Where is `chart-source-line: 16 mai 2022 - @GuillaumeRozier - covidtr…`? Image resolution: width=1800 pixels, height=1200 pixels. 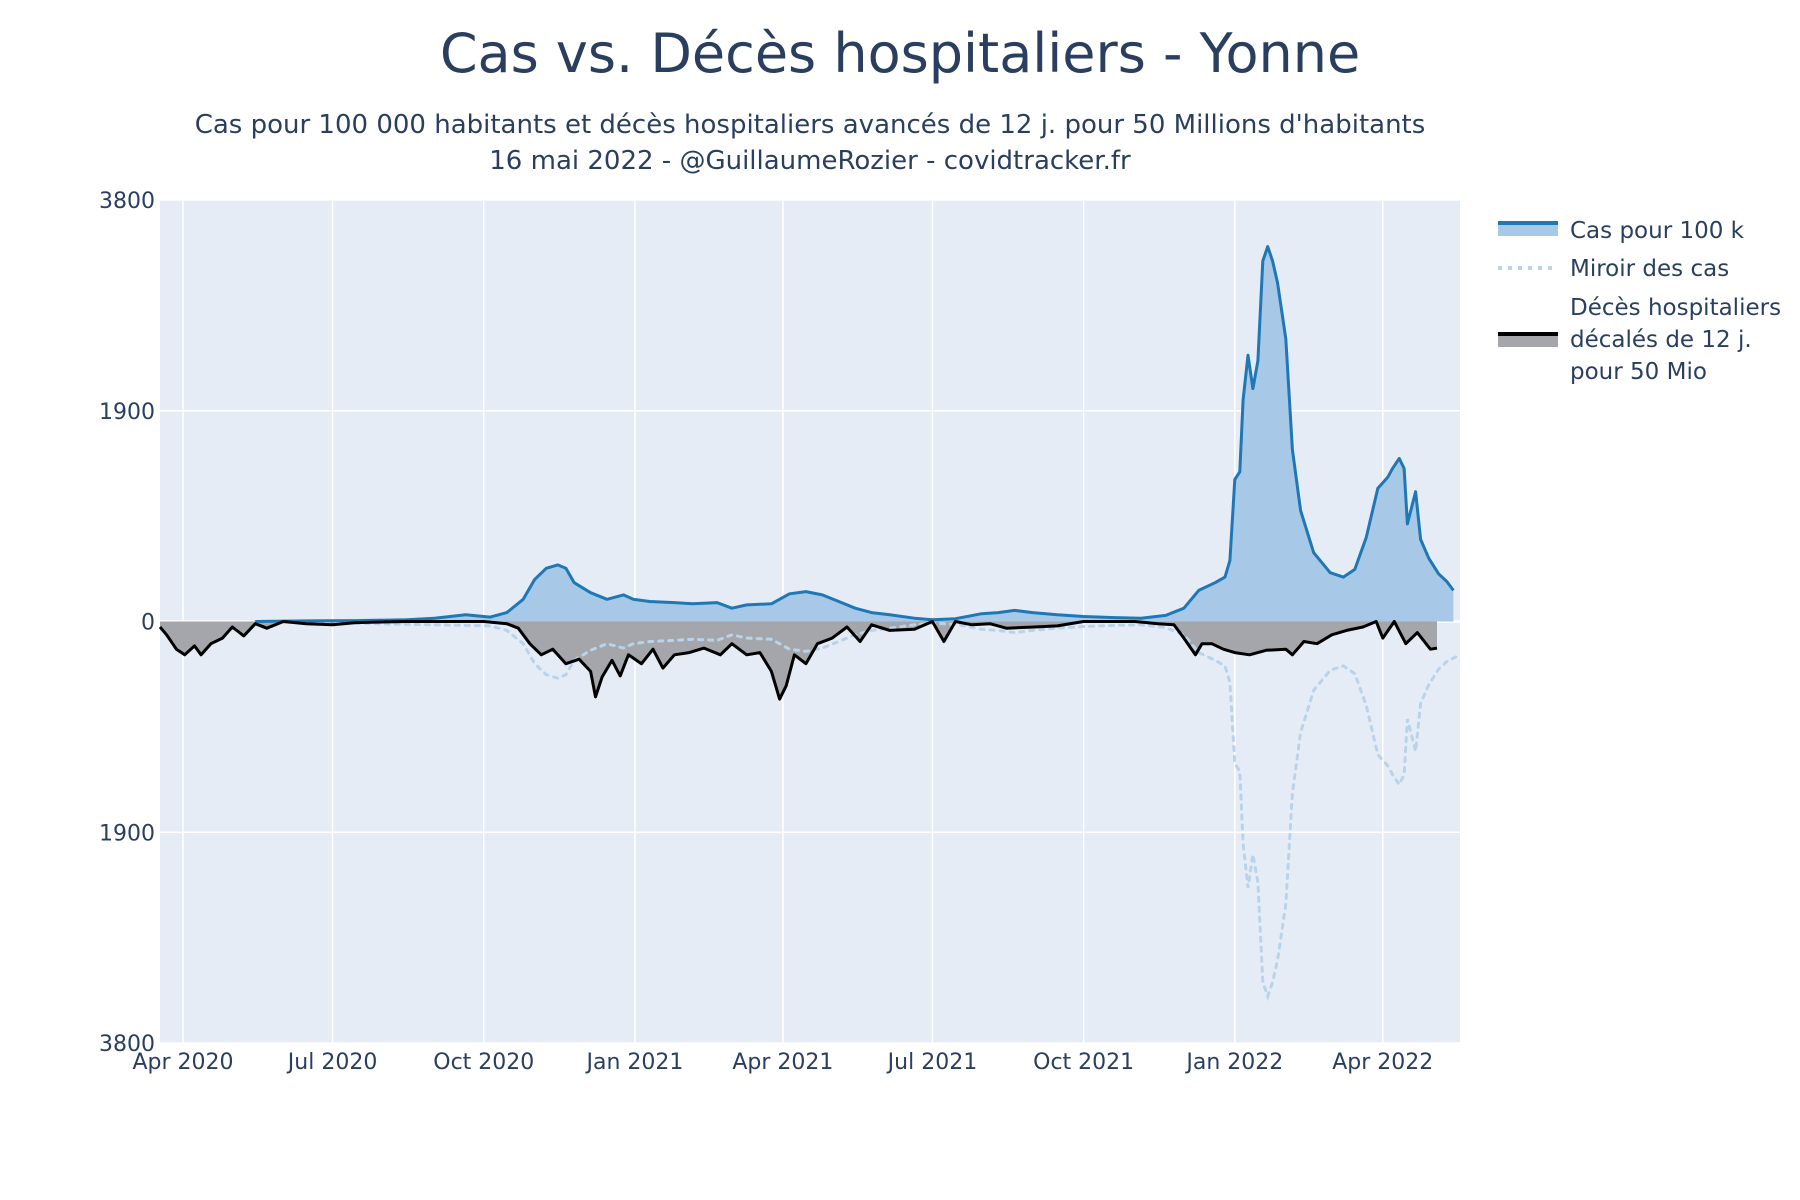 chart-source-line: 16 mai 2022 - @GuillaumeRozier - covidtr… is located at coordinates (810, 161).